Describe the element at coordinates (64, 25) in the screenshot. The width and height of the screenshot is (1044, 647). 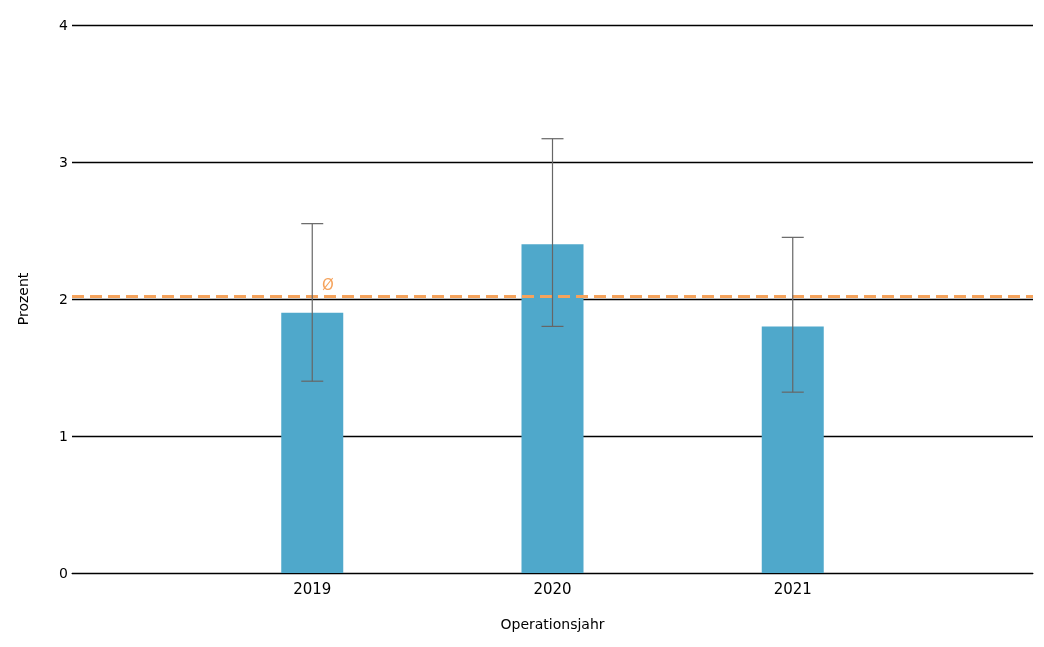
I see `y-tick-label: 4` at that location.